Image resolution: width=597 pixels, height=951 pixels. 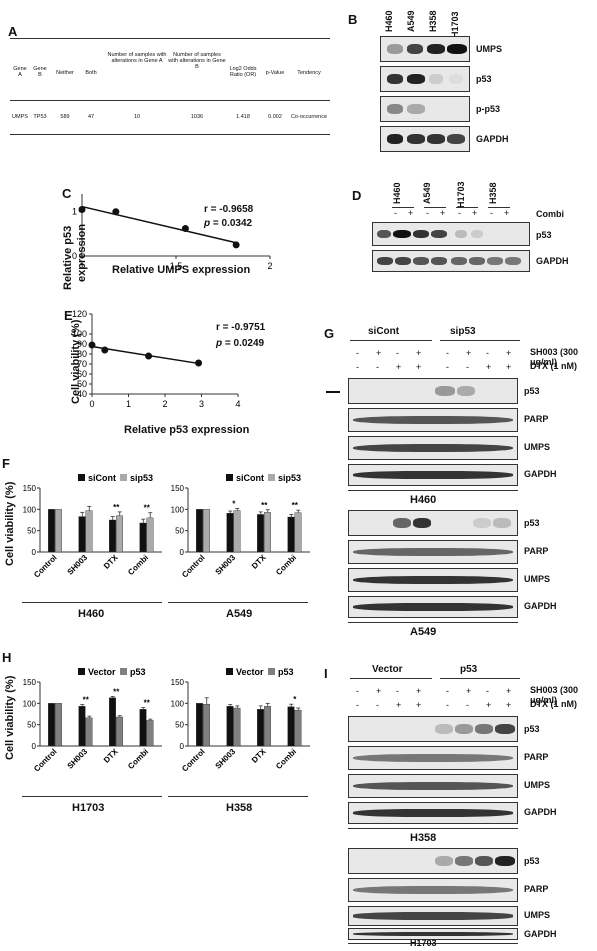 I want to click on legend-label: siCont, so click(x=250, y=478).